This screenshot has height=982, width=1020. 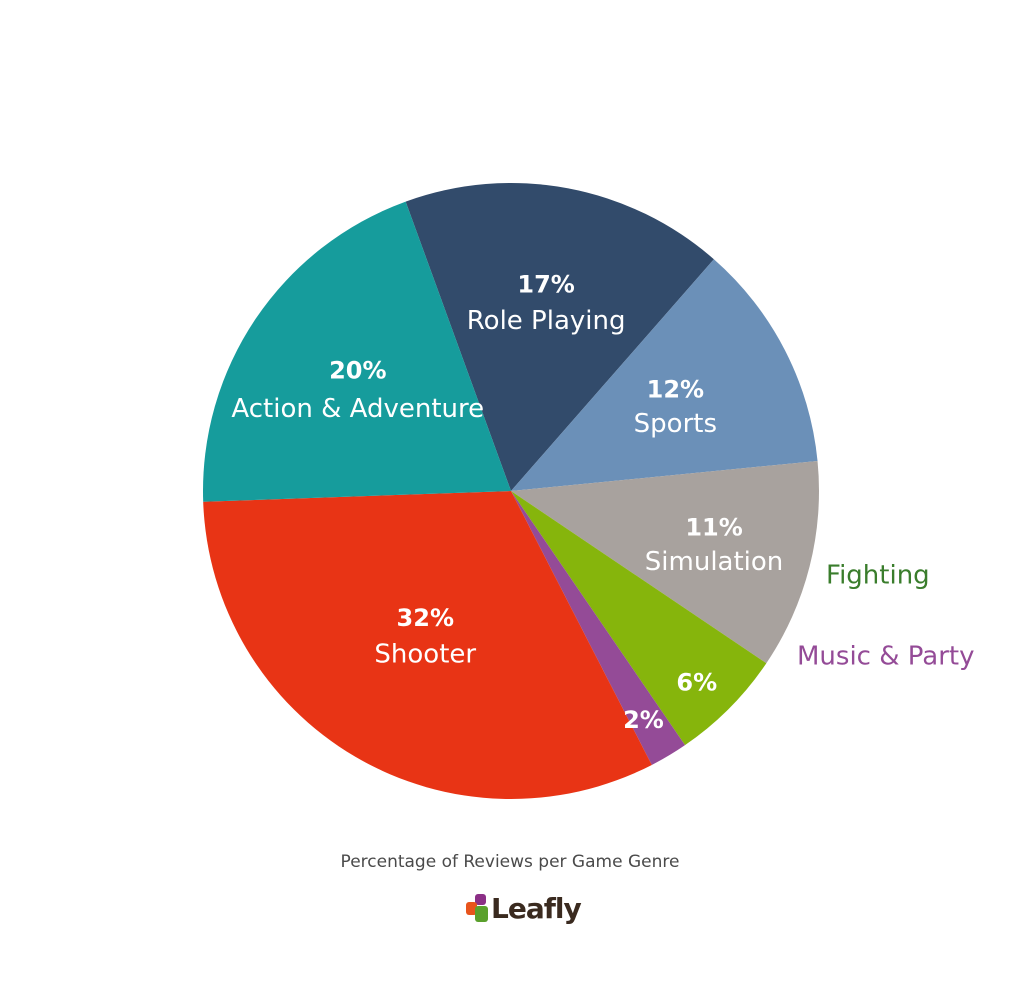 I want to click on slice-percent-label: 2%, so click(x=643, y=720).